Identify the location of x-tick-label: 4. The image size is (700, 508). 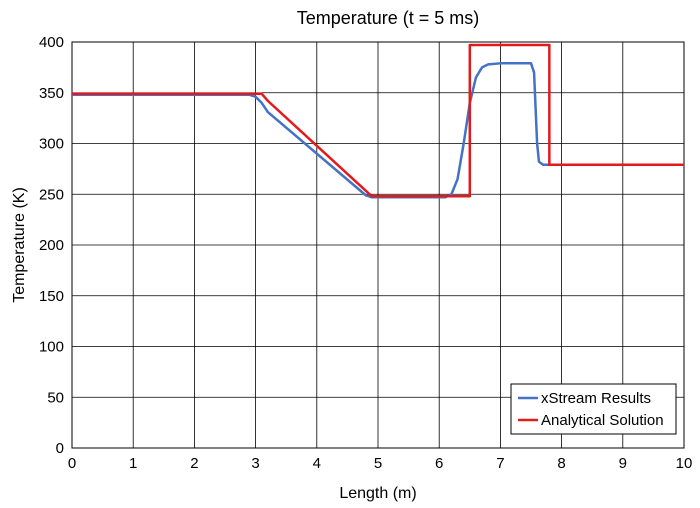
(317, 463).